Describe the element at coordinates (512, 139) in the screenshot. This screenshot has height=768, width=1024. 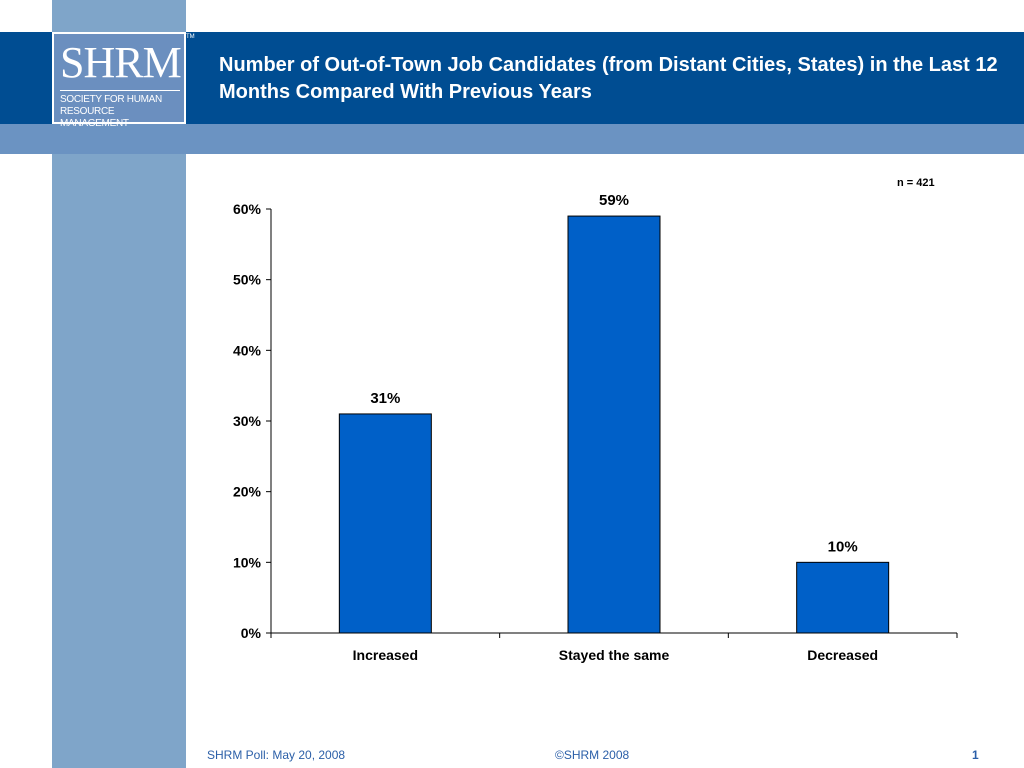
I see `sub-band` at that location.